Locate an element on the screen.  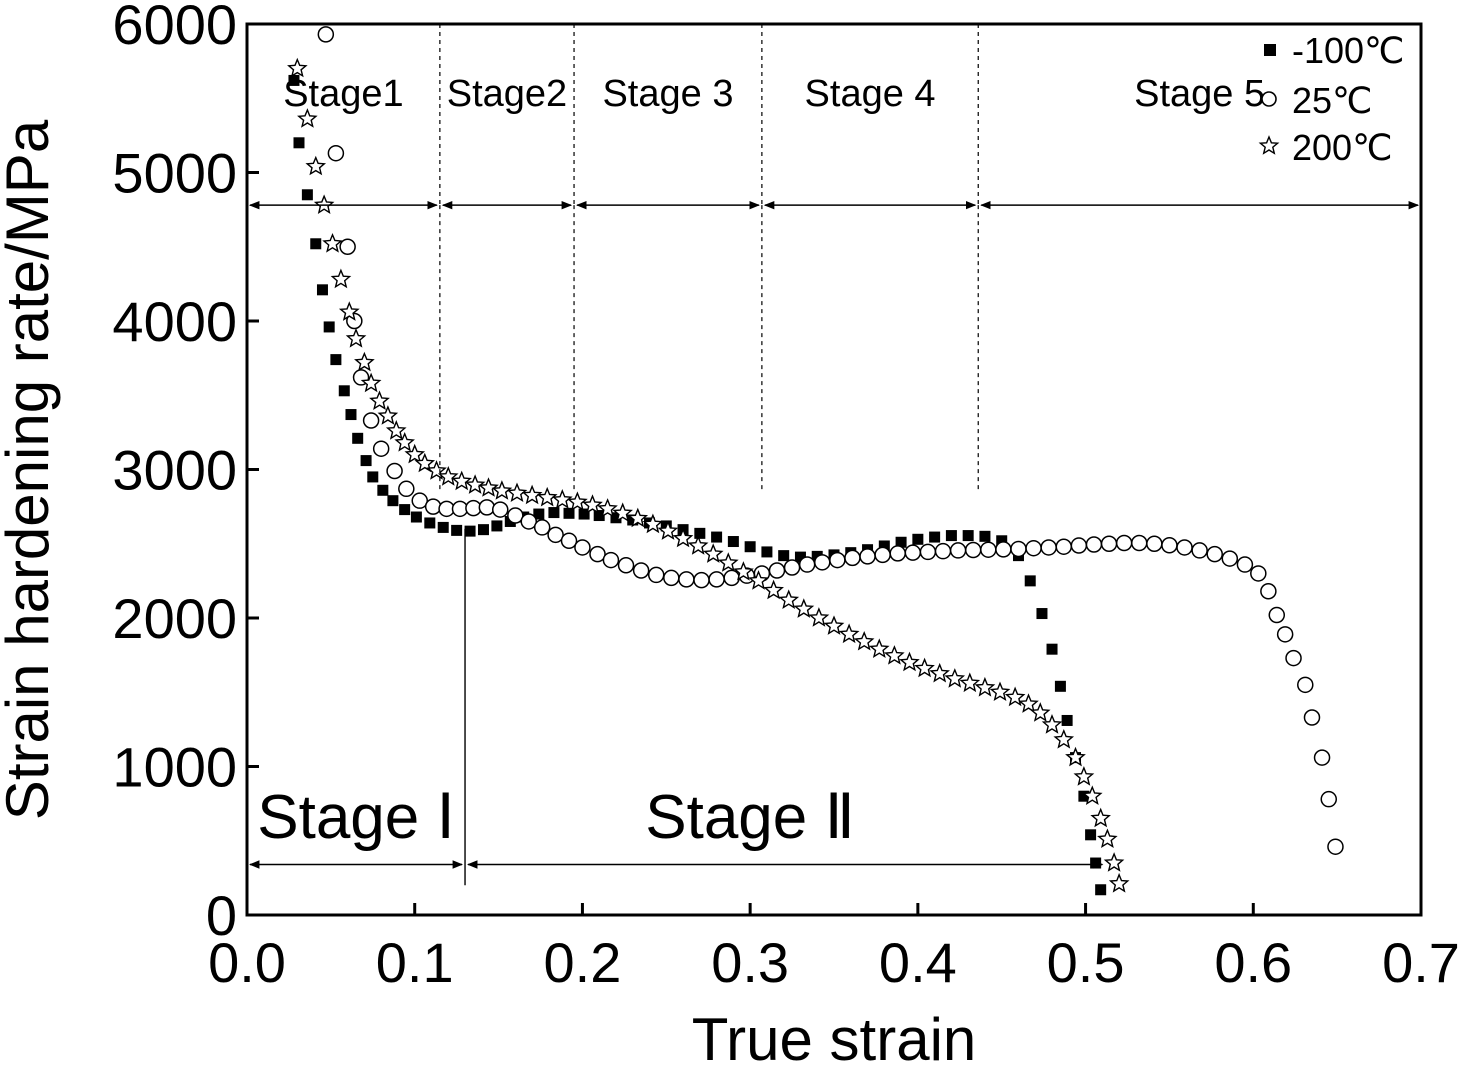
x-tick-label: 0.7 is located at coordinates (1421, 962).